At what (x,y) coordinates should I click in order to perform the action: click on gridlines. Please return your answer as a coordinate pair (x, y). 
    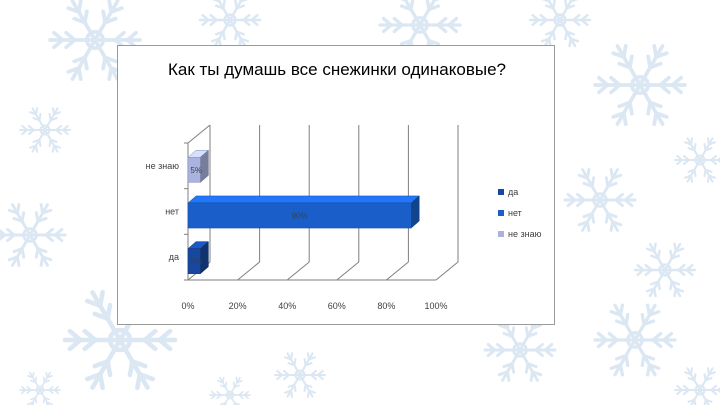
    Looking at the image, I should click on (323, 203).